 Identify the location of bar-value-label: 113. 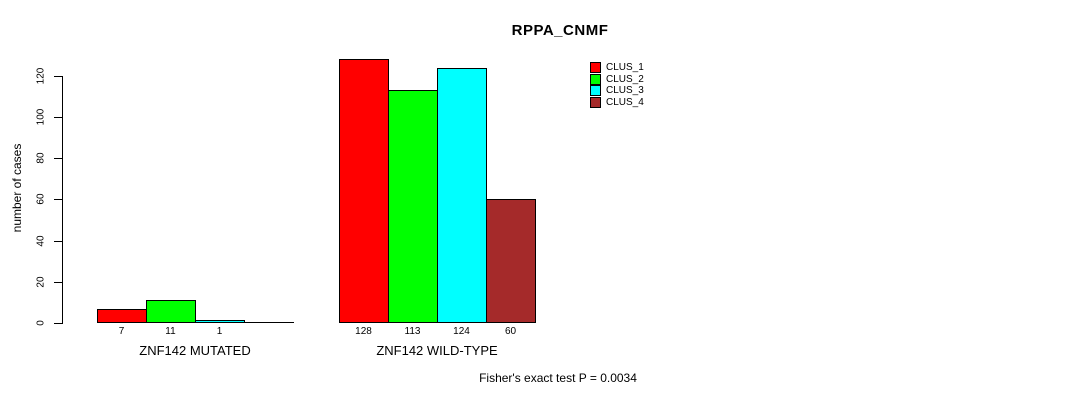
(412, 331).